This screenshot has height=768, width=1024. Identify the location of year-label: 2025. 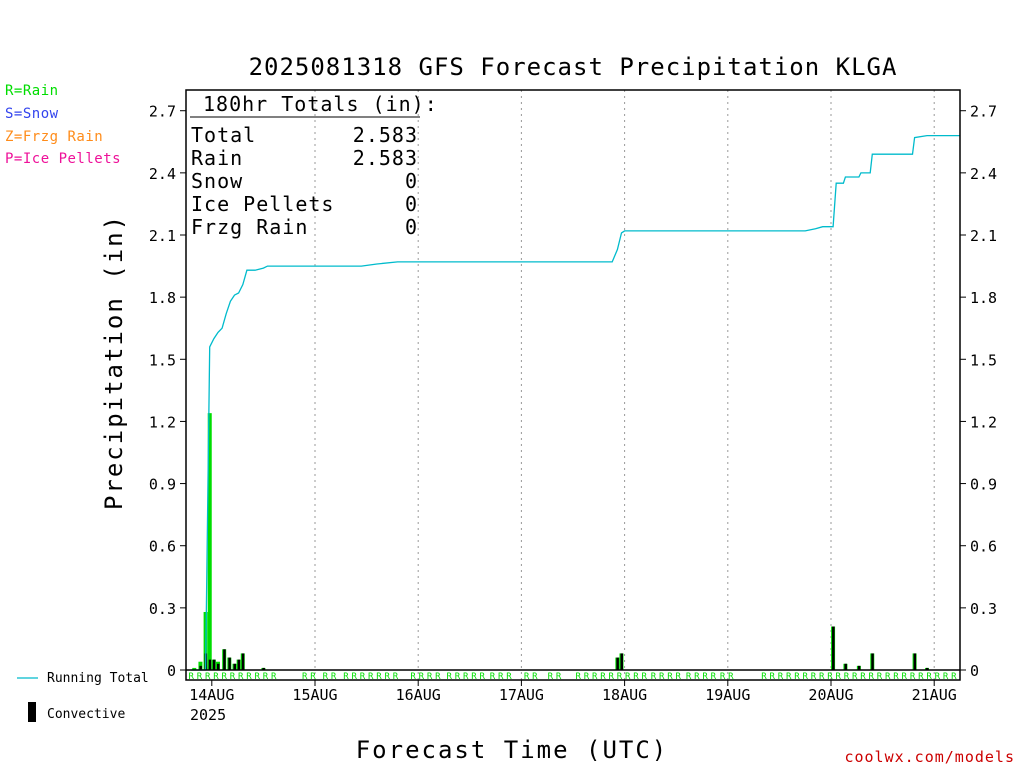
(208, 715).